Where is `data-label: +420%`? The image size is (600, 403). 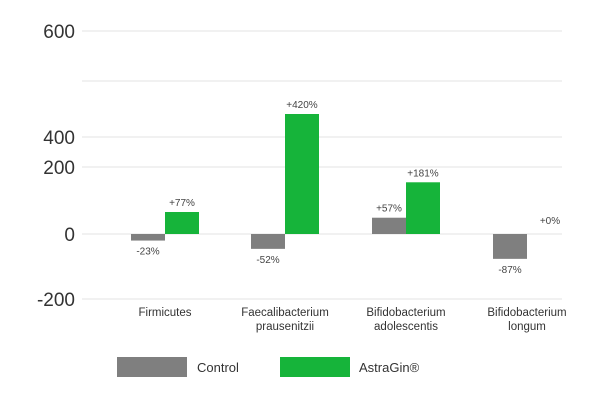 data-label: +420% is located at coordinates (302, 105).